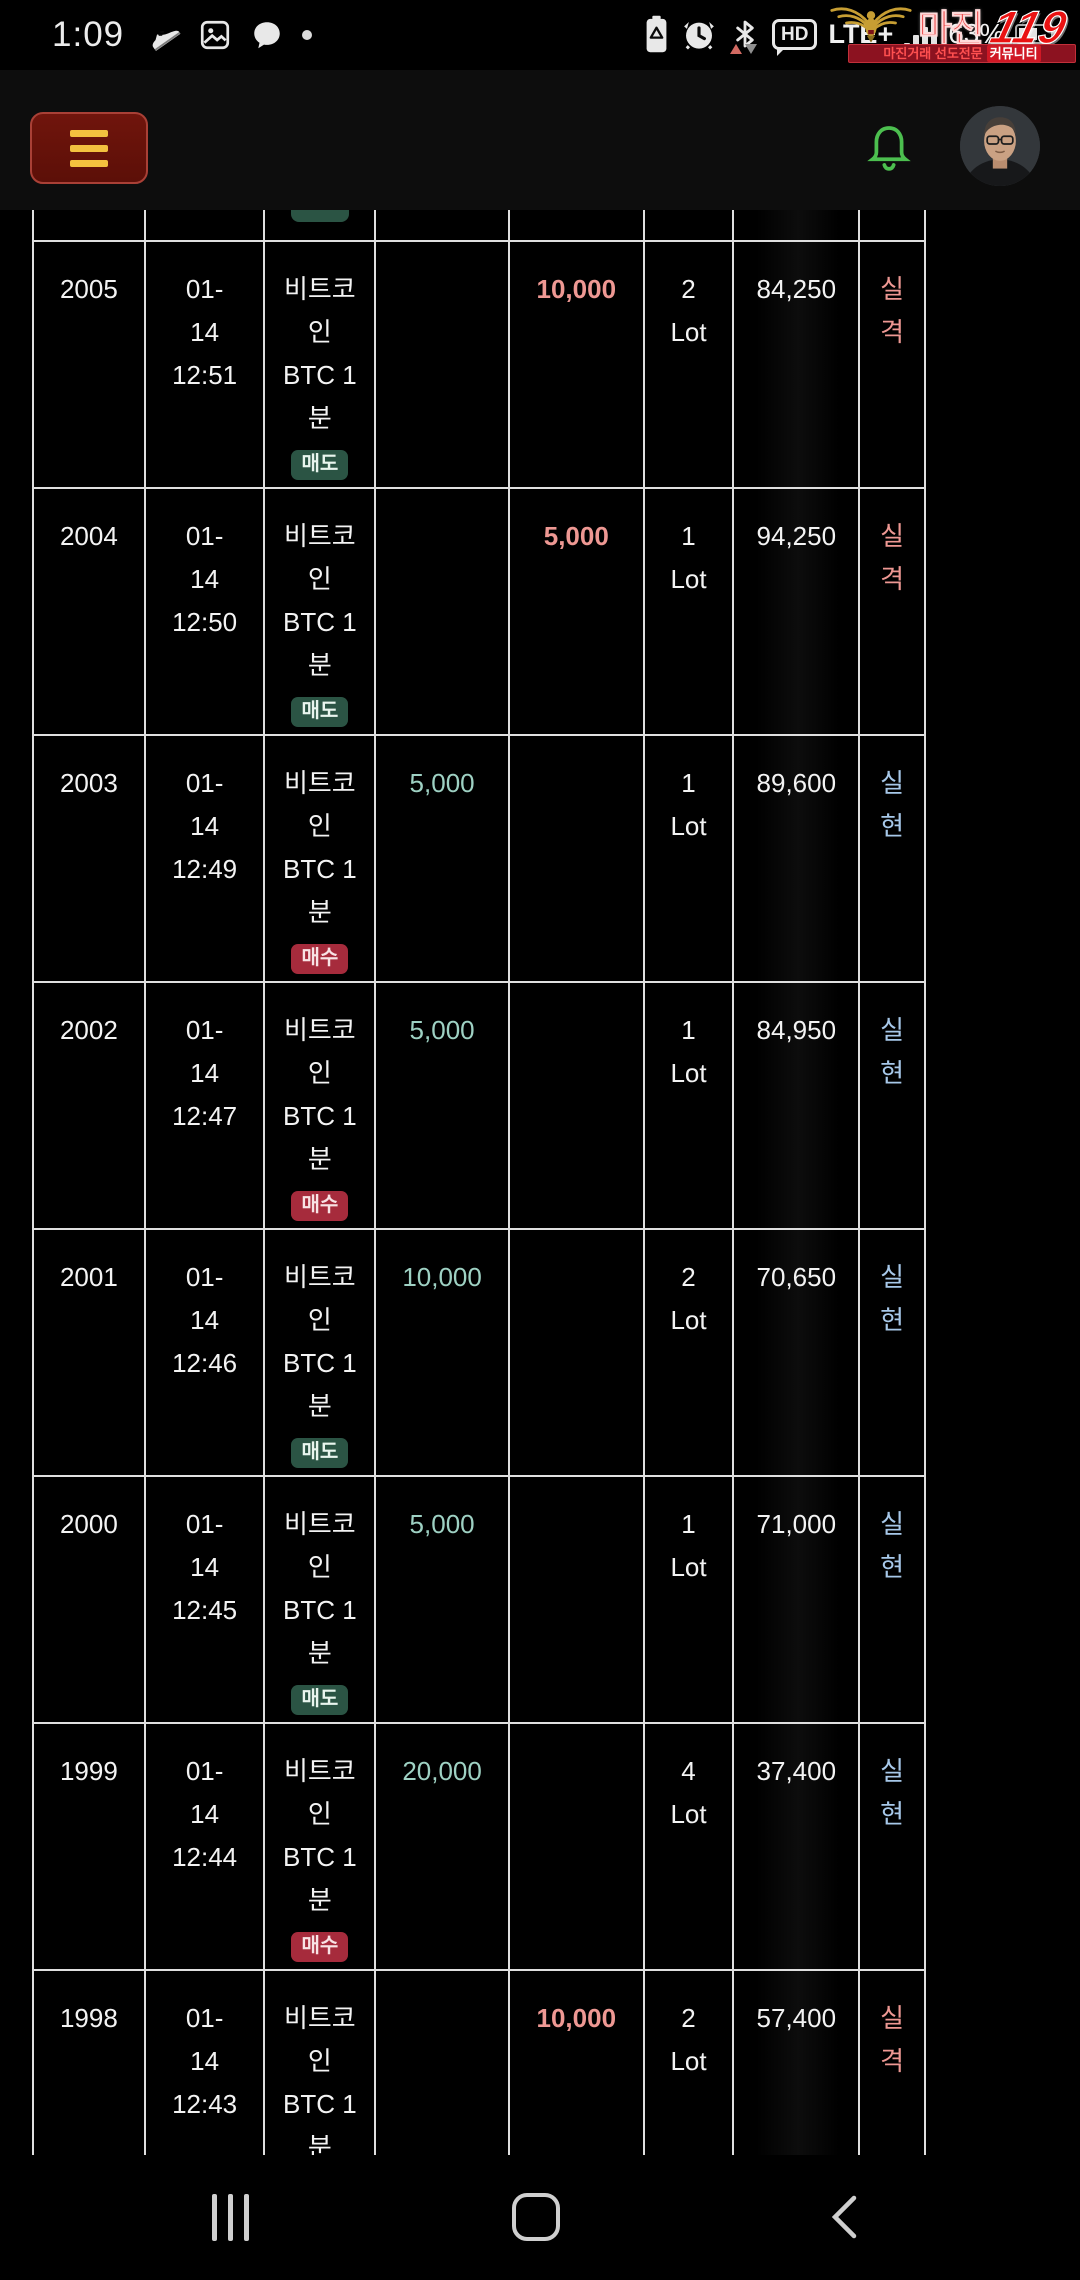 Image resolution: width=1080 pixels, height=2280 pixels. I want to click on data-arrows-icon, so click(743, 49).